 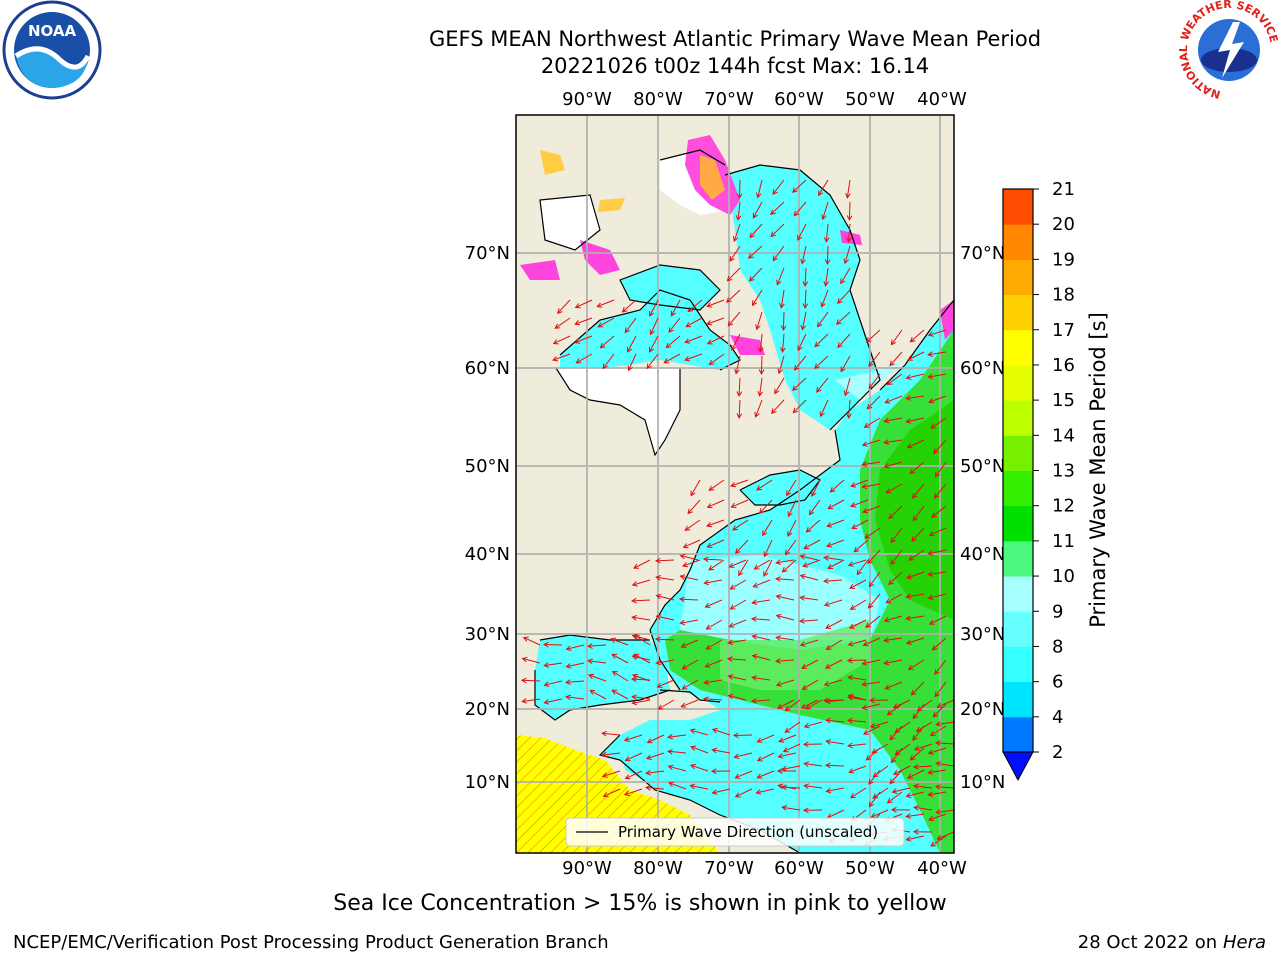 What do you see at coordinates (870, 99) in the screenshot?
I see `lon-tick-top: 50°W` at bounding box center [870, 99].